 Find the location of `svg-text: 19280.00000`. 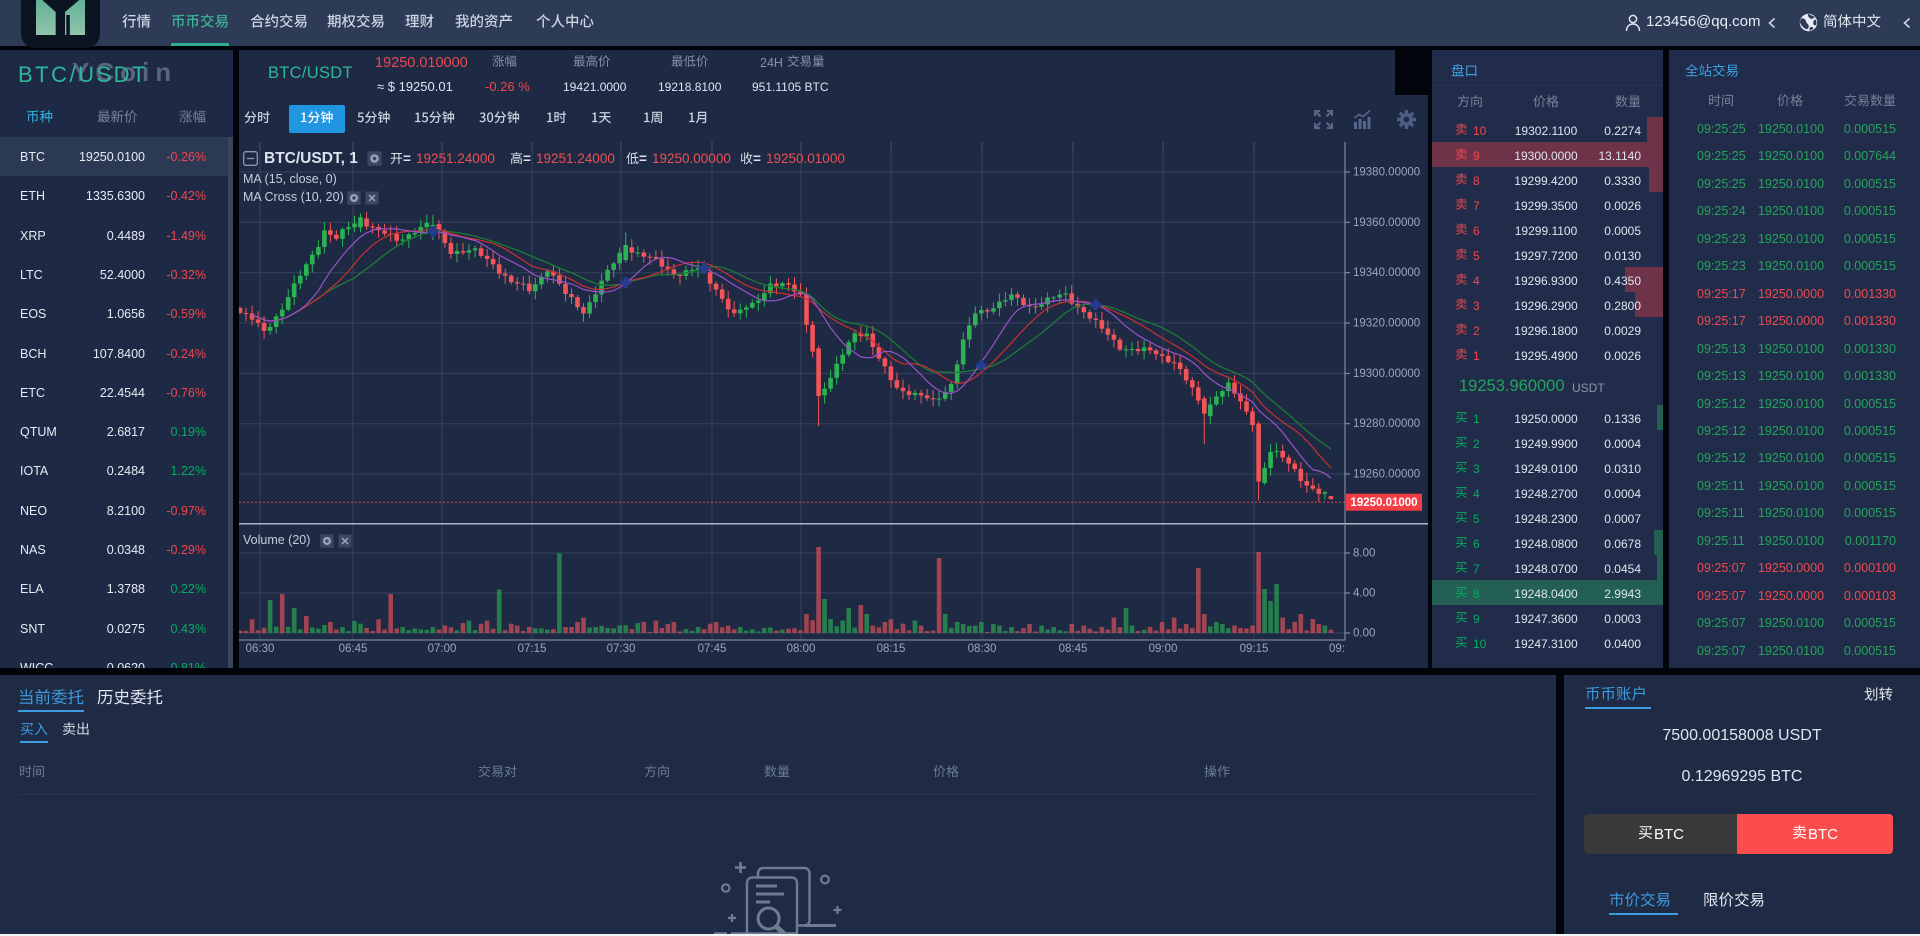

svg-text: 19280.00000 is located at coordinates (1386, 424).